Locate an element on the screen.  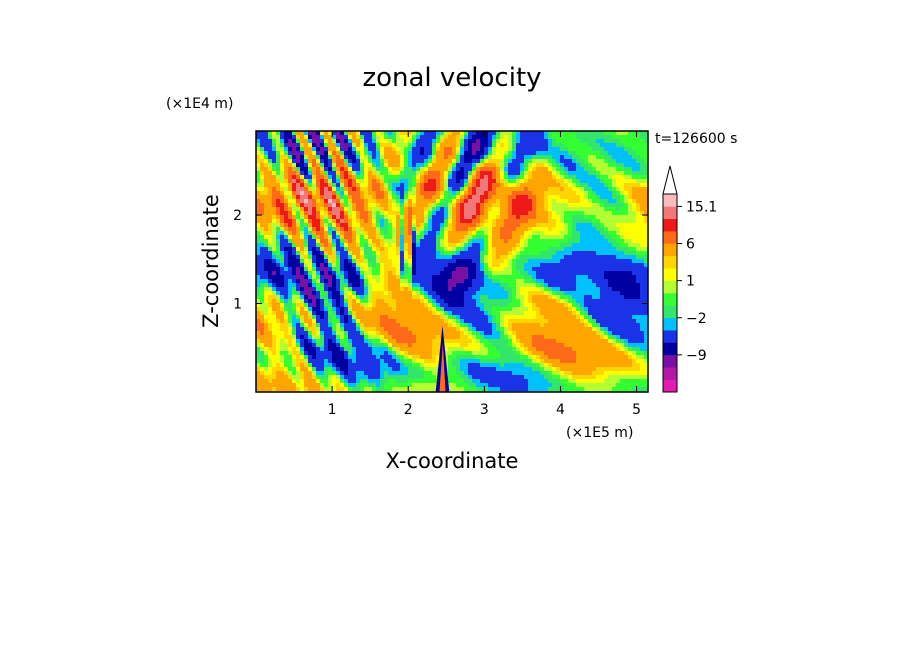
colorbar: 15.1 6 1 −2 −9 is located at coordinates (689, 279).